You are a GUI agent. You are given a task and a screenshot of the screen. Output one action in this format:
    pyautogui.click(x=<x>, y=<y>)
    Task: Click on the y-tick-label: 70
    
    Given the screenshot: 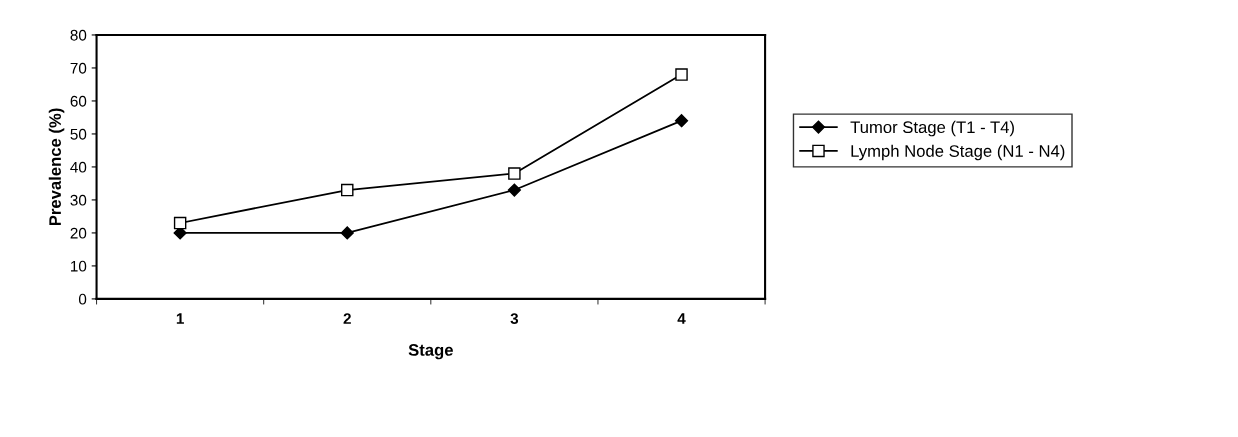 What is the action you would take?
    pyautogui.click(x=78, y=68)
    